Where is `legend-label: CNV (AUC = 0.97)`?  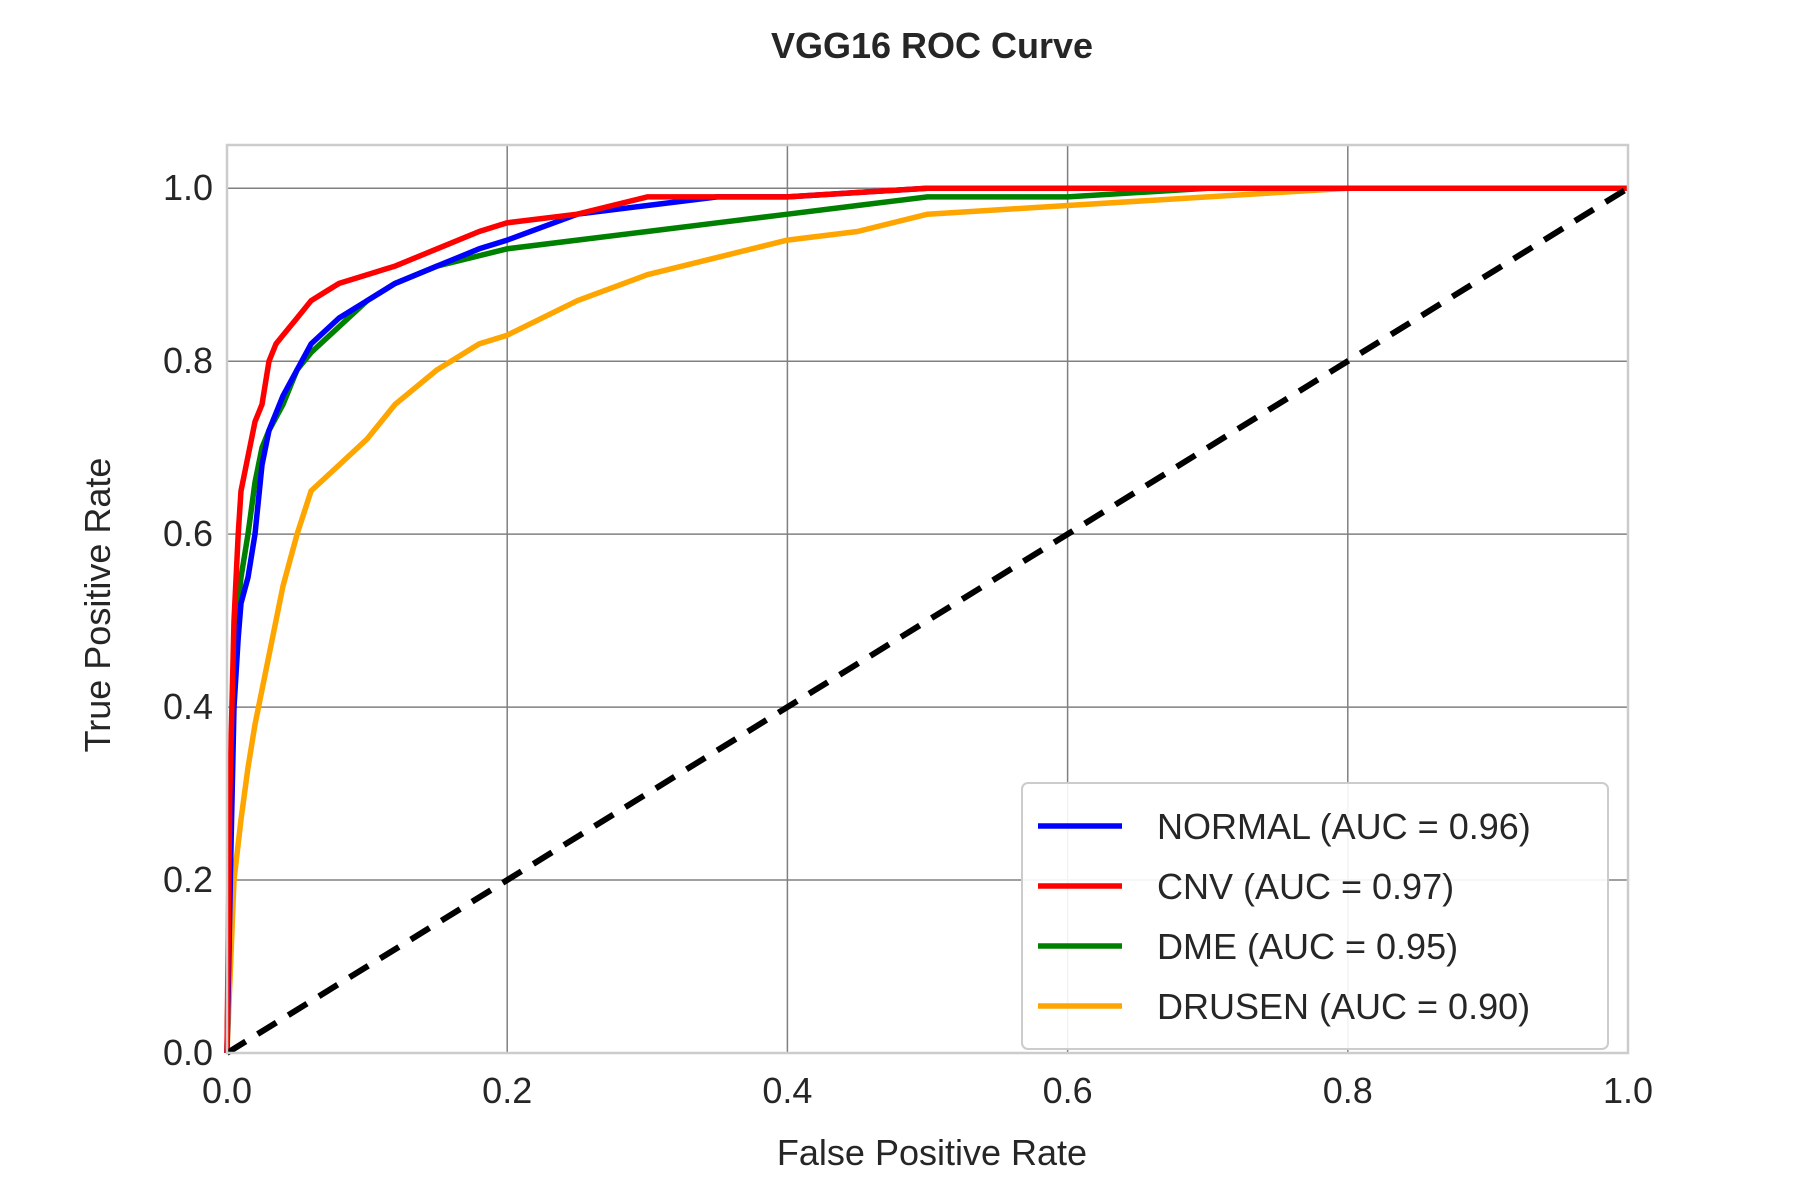
legend-label: CNV (AUC = 0.97) is located at coordinates (1305, 886).